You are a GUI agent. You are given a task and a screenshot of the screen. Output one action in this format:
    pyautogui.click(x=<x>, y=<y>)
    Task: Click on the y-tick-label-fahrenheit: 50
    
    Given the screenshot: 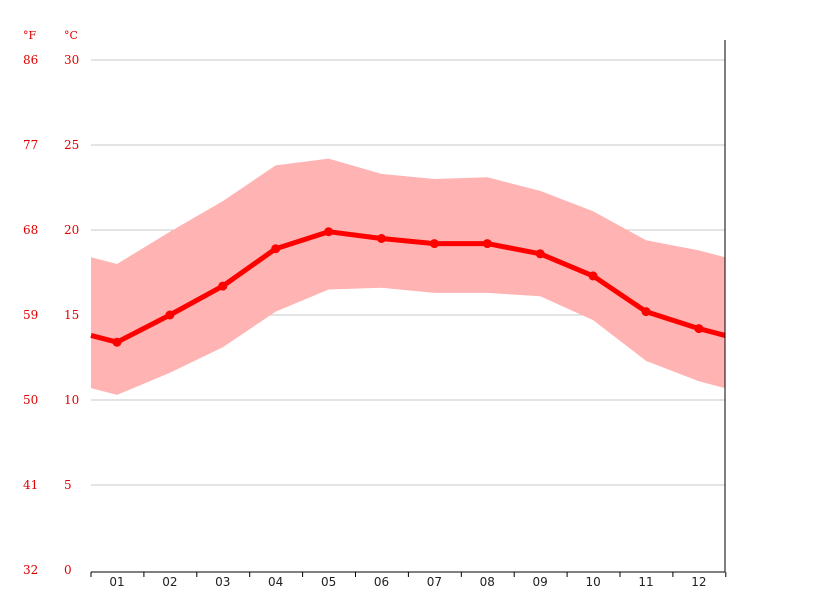 What is the action you would take?
    pyautogui.click(x=30, y=400)
    